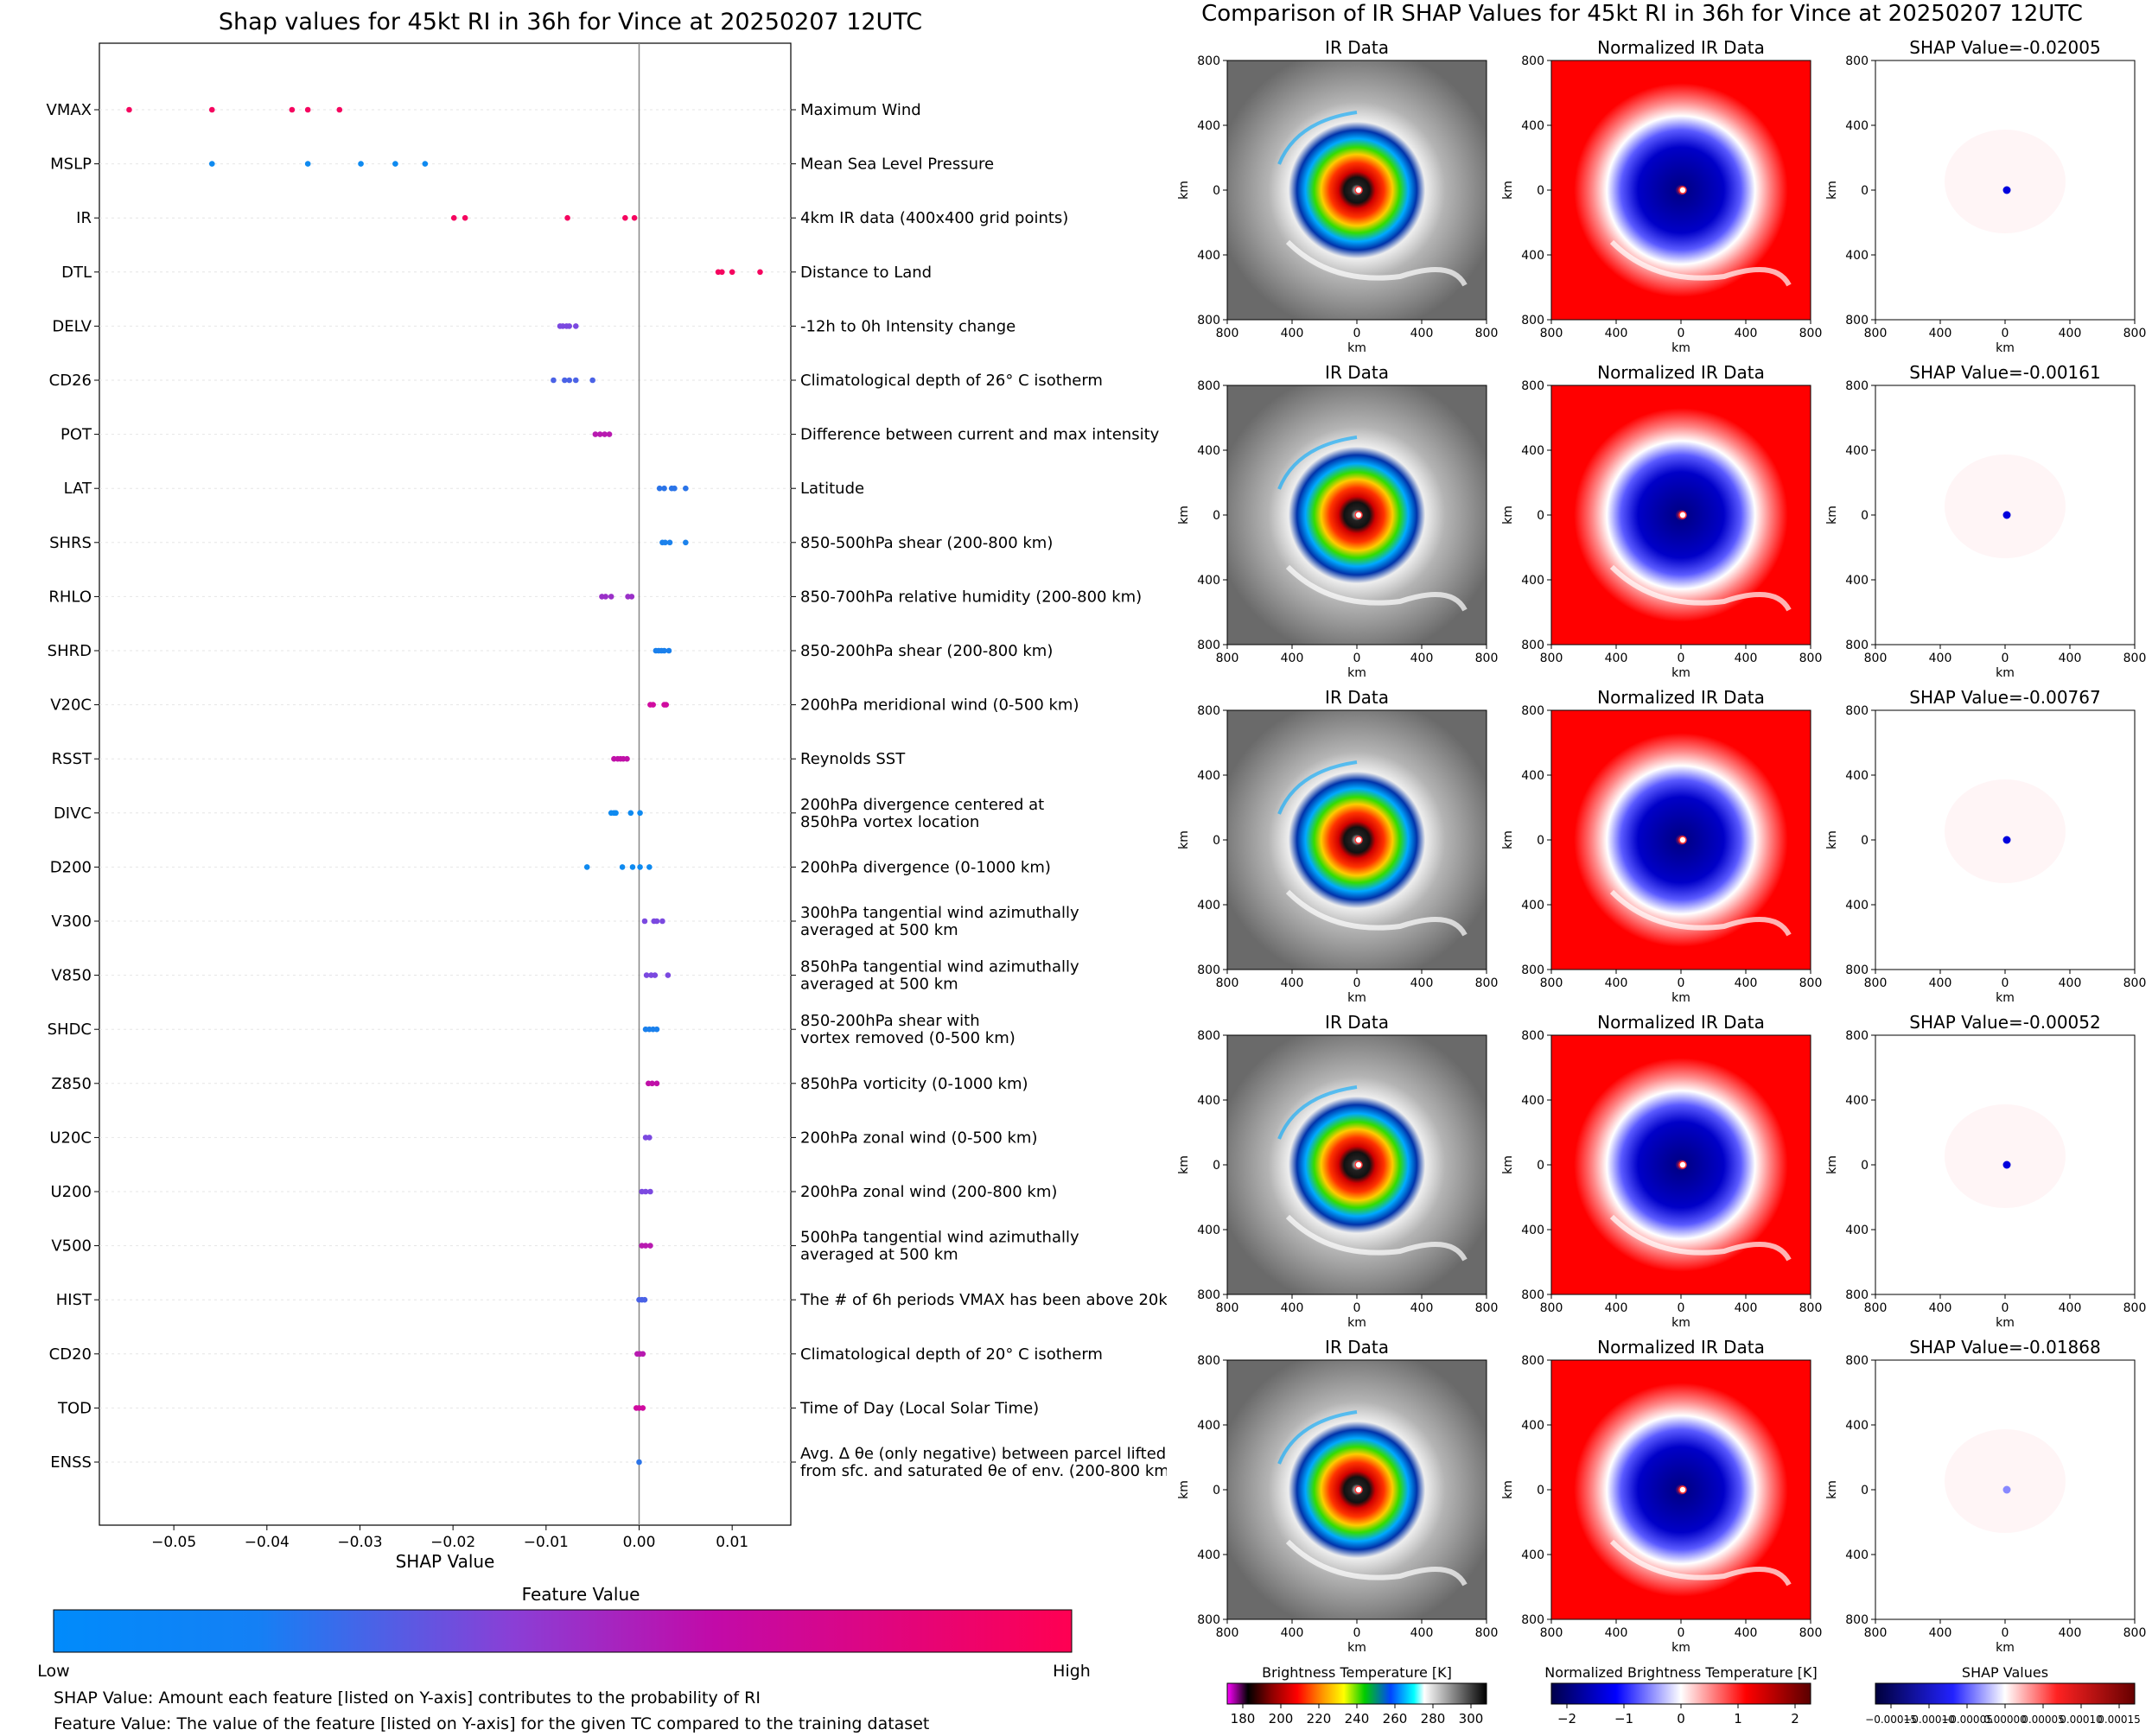 Image resolution: width=2152 pixels, height=1736 pixels. I want to click on panel-title: SHAP Value=-0.00161, so click(2004, 372).